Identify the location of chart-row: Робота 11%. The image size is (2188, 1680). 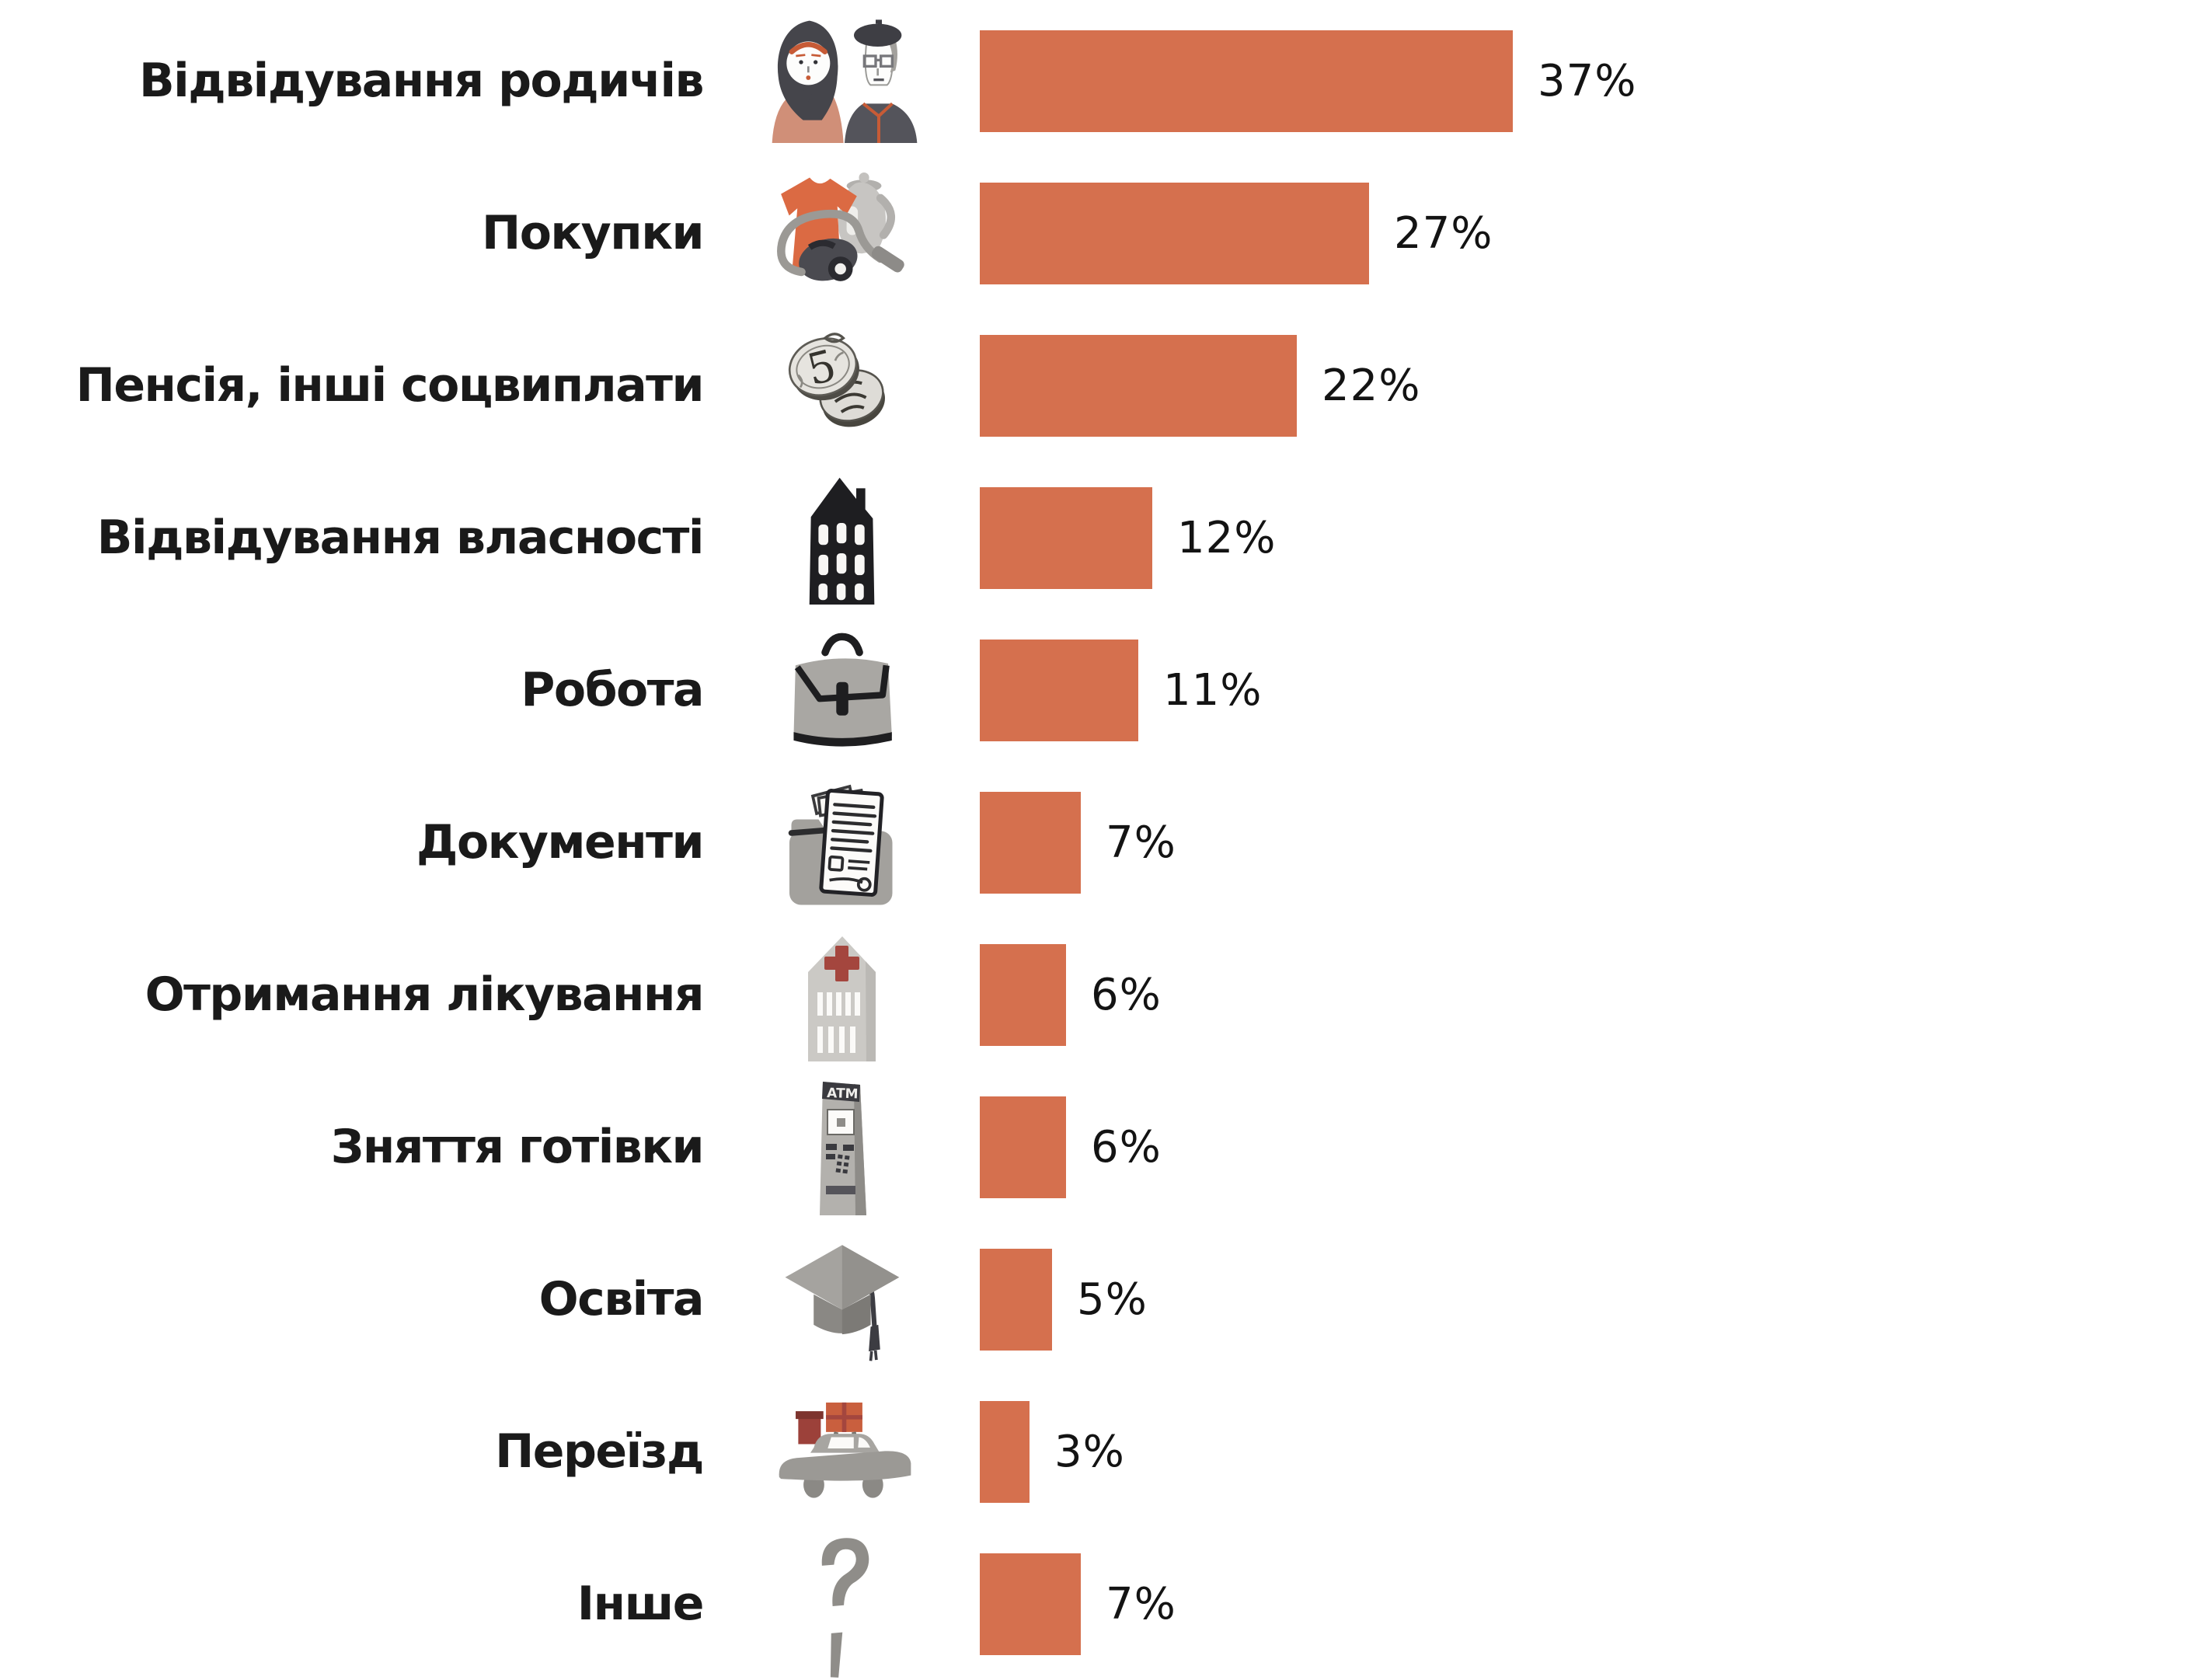
(1094, 690).